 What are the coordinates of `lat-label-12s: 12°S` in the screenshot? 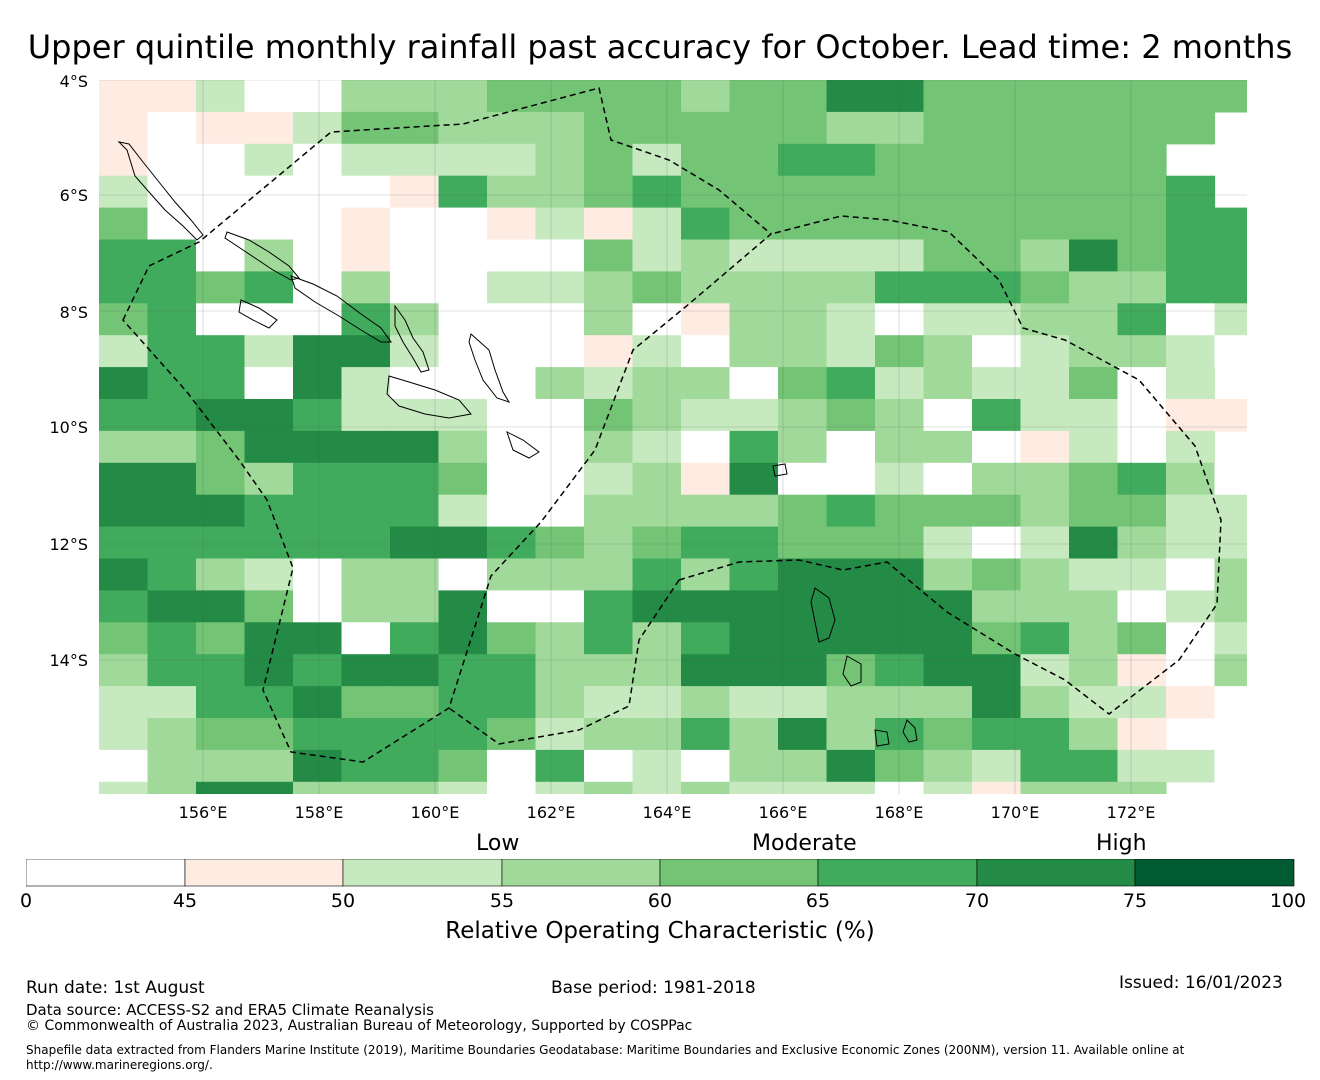 It's located at (68, 544).